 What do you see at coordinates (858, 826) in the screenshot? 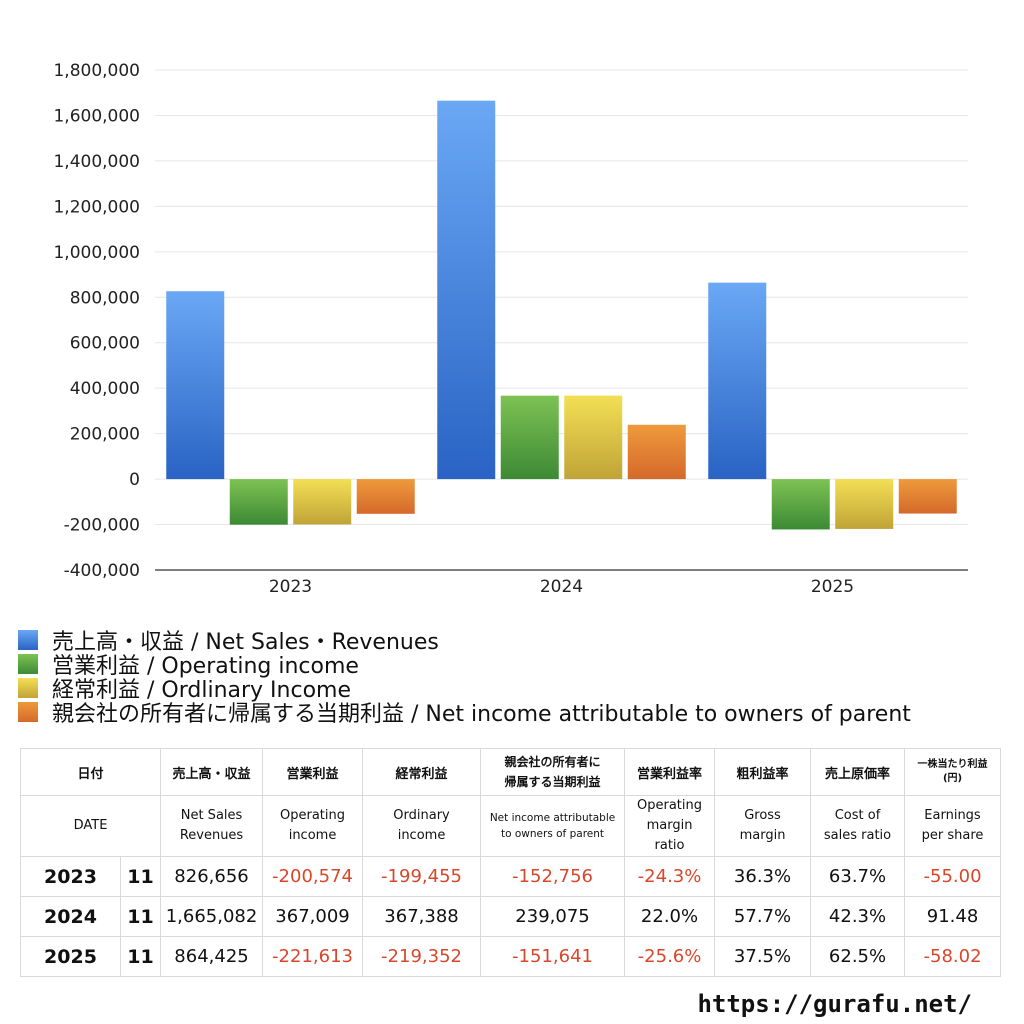
I see `th-cos-en: Cost of sales ratio` at bounding box center [858, 826].